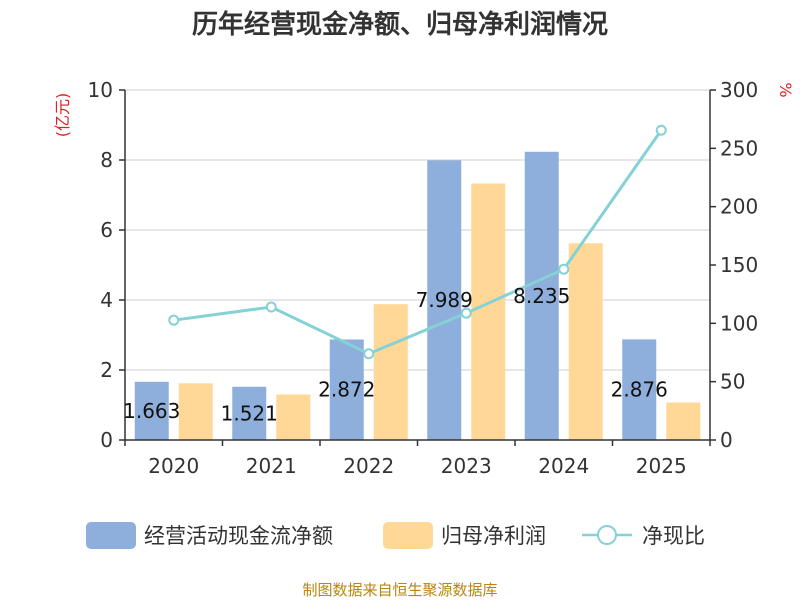 Image resolution: width=800 pixels, height=600 pixels. Describe the element at coordinates (106, 440) in the screenshot. I see `left-tick-label: 0` at that location.